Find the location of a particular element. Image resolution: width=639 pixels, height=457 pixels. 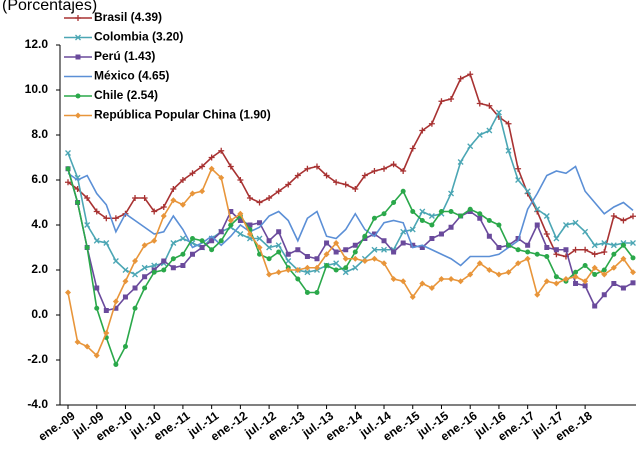

legend-label: Chile (2.54) is located at coordinates (126, 95).